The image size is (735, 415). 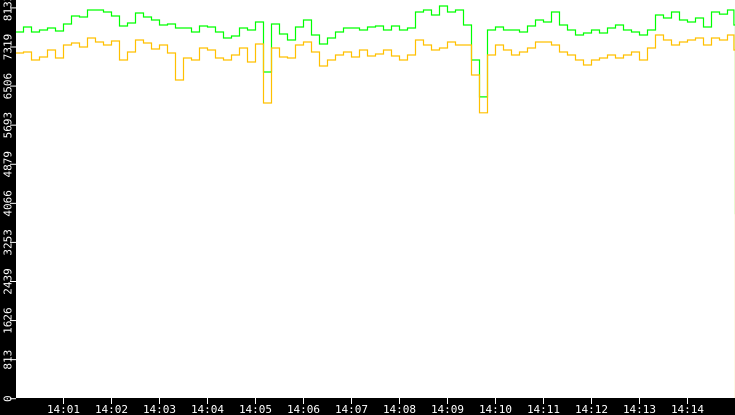 What do you see at coordinates (8, 47) in the screenshot?
I see `y-tick-label: 7319` at bounding box center [8, 47].